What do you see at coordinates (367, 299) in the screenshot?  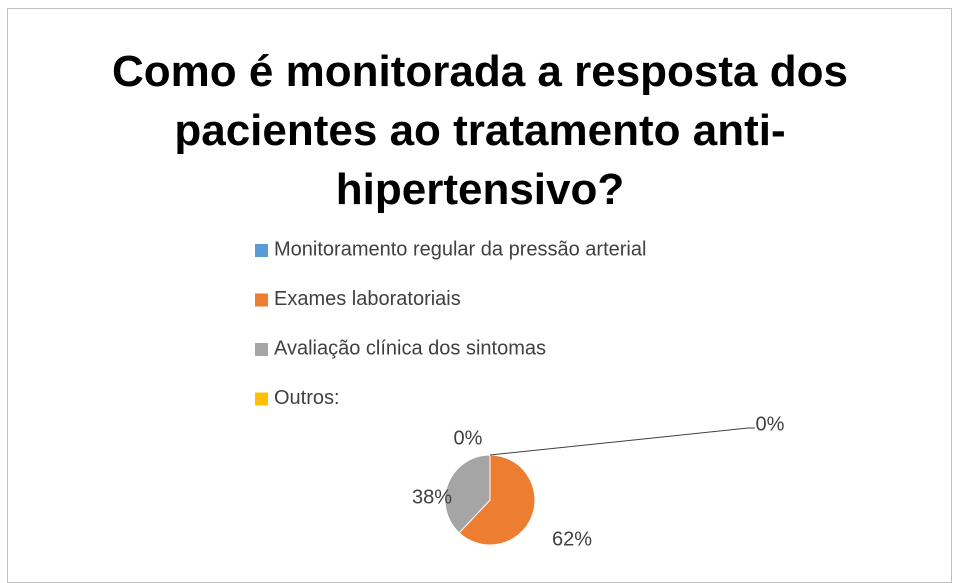 I see `legend-label: Exames laboratoriais` at bounding box center [367, 299].